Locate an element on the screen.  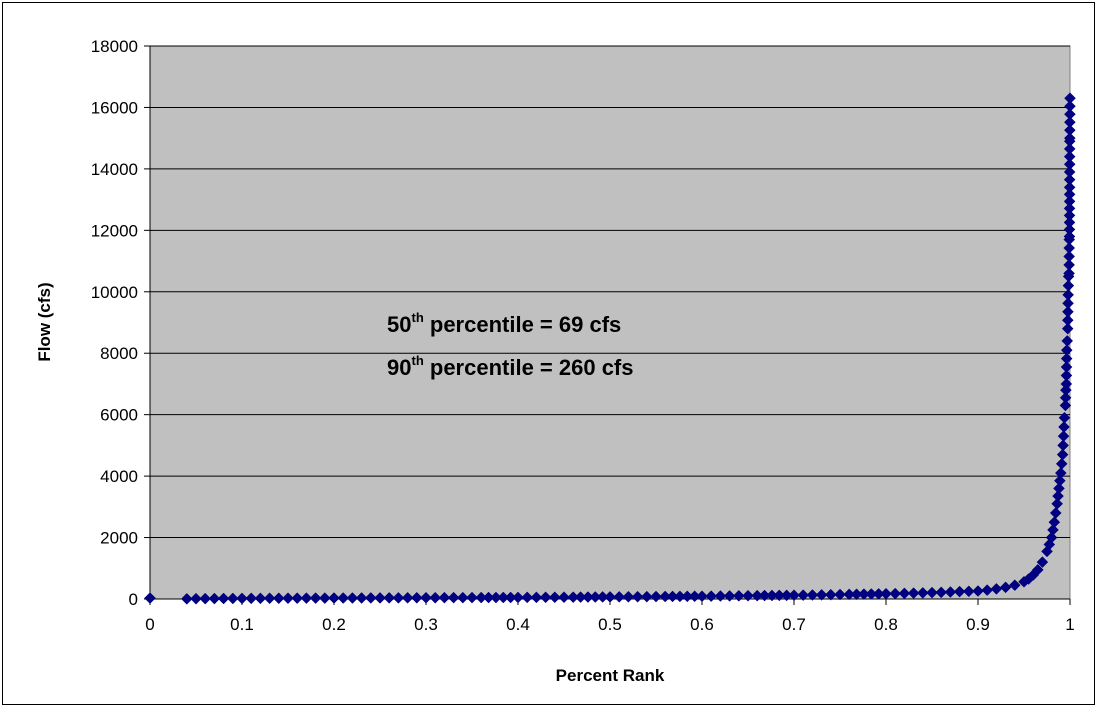
x-tick-label-0: 0 is located at coordinates (149, 624).